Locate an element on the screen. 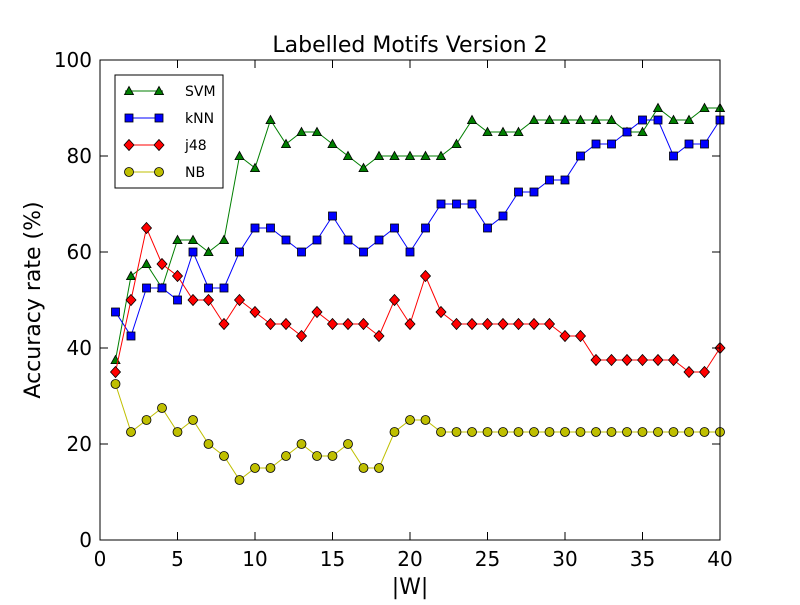  legend-label-nb: NB is located at coordinates (195, 173).